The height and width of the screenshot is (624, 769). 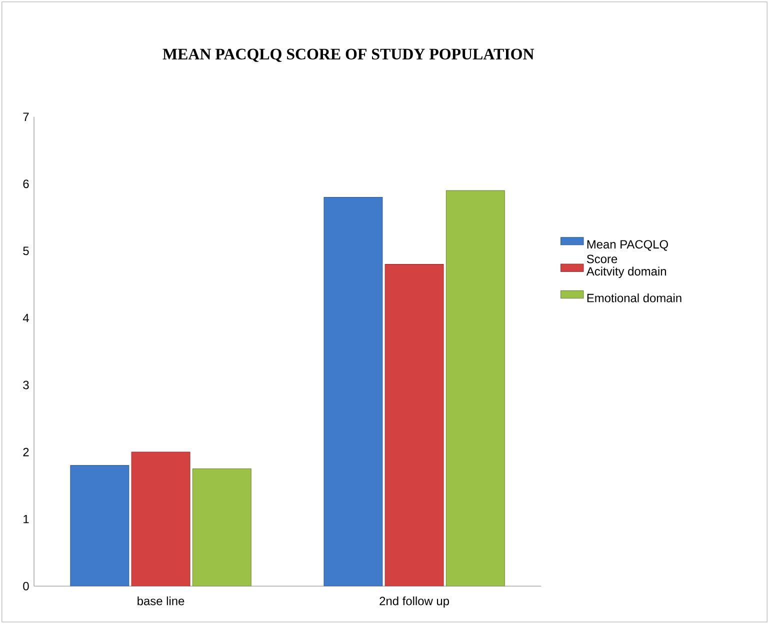 What do you see at coordinates (26, 586) in the screenshot?
I see `y-tick-label: 0` at bounding box center [26, 586].